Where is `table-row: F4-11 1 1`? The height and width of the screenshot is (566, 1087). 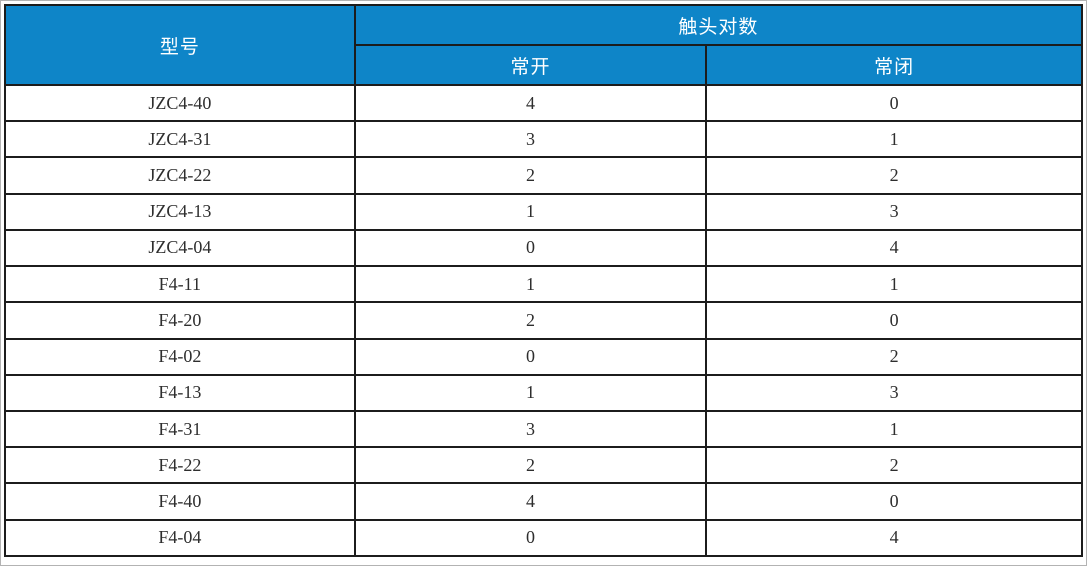 table-row: F4-11 1 1 is located at coordinates (543, 284).